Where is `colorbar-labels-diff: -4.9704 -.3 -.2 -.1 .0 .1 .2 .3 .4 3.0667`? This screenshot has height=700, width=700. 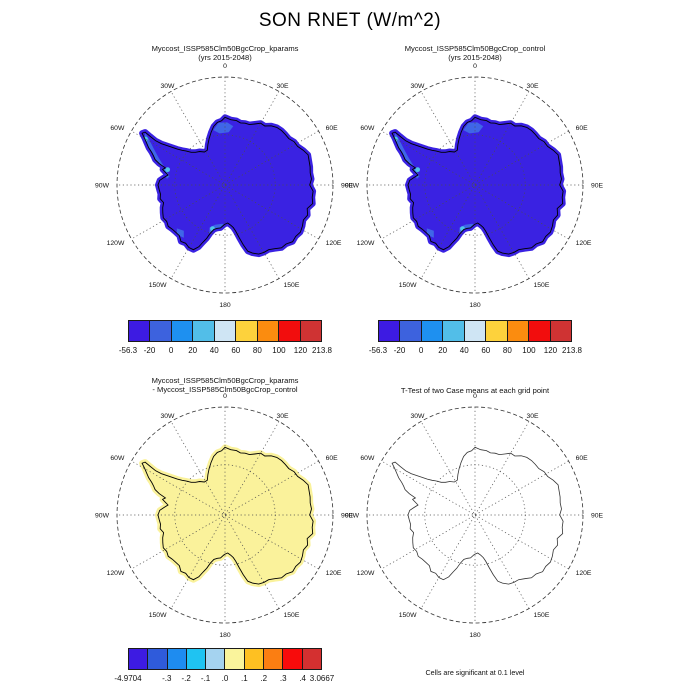 colorbar-labels-diff: -4.9704 -.3 -.2 -.1 .0 .1 .2 .3 .4 3.0667 is located at coordinates (224, 680).